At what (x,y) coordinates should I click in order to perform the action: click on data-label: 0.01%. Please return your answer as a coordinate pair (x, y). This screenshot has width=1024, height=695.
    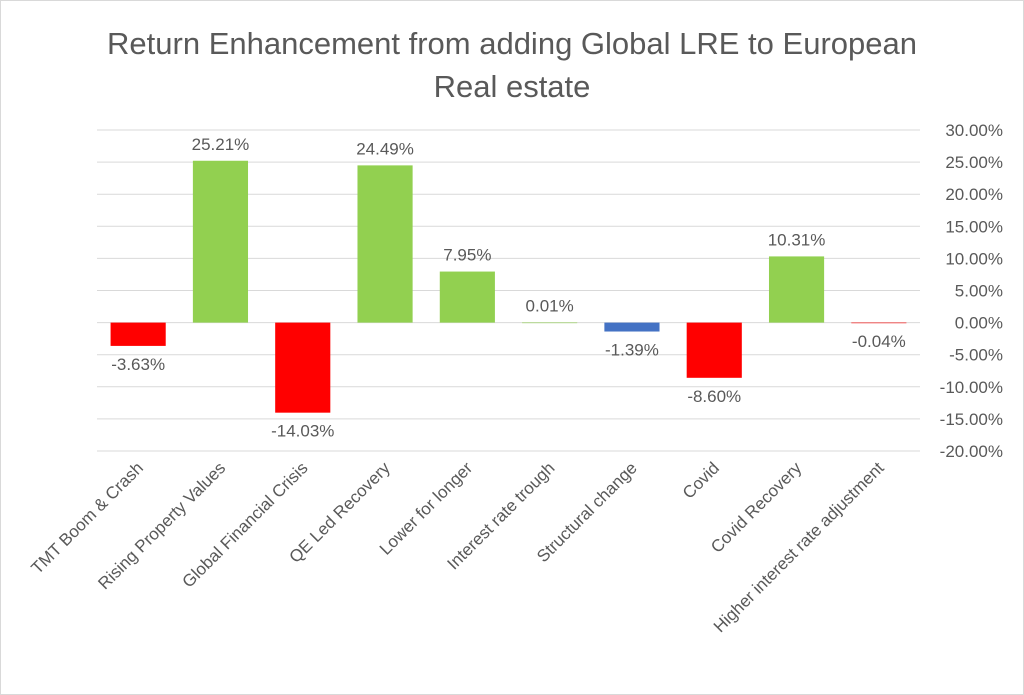
    Looking at the image, I should click on (550, 306).